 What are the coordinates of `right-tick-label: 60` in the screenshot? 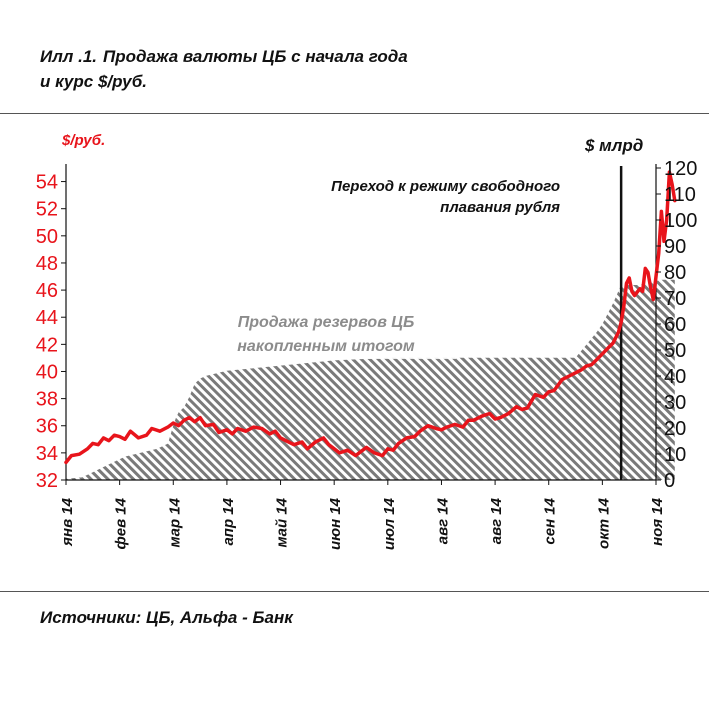 It's located at (675, 325).